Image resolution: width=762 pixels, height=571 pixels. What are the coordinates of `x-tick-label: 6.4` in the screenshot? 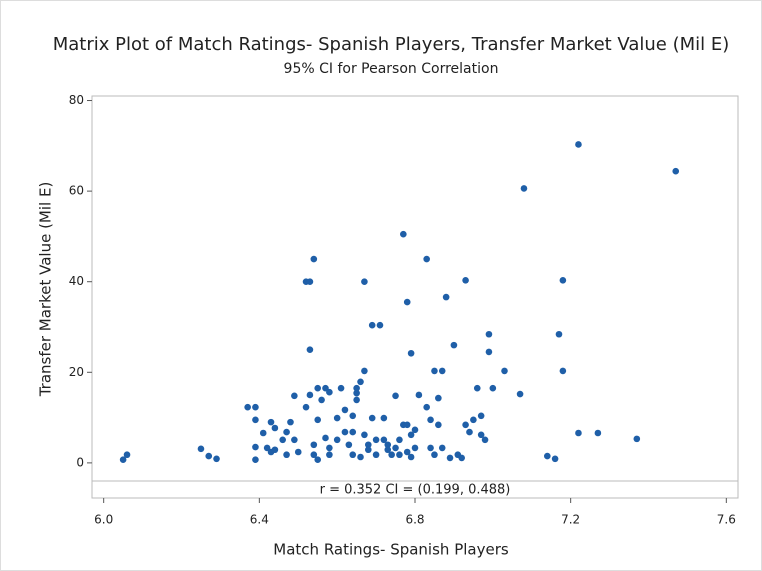 It's located at (259, 520).